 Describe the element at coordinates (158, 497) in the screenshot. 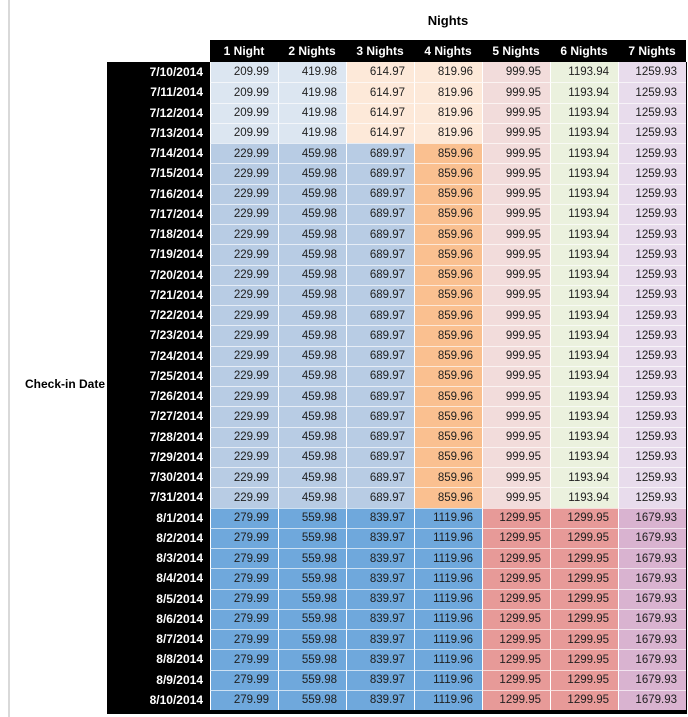

I see `date-cell: 7/31/2014` at that location.